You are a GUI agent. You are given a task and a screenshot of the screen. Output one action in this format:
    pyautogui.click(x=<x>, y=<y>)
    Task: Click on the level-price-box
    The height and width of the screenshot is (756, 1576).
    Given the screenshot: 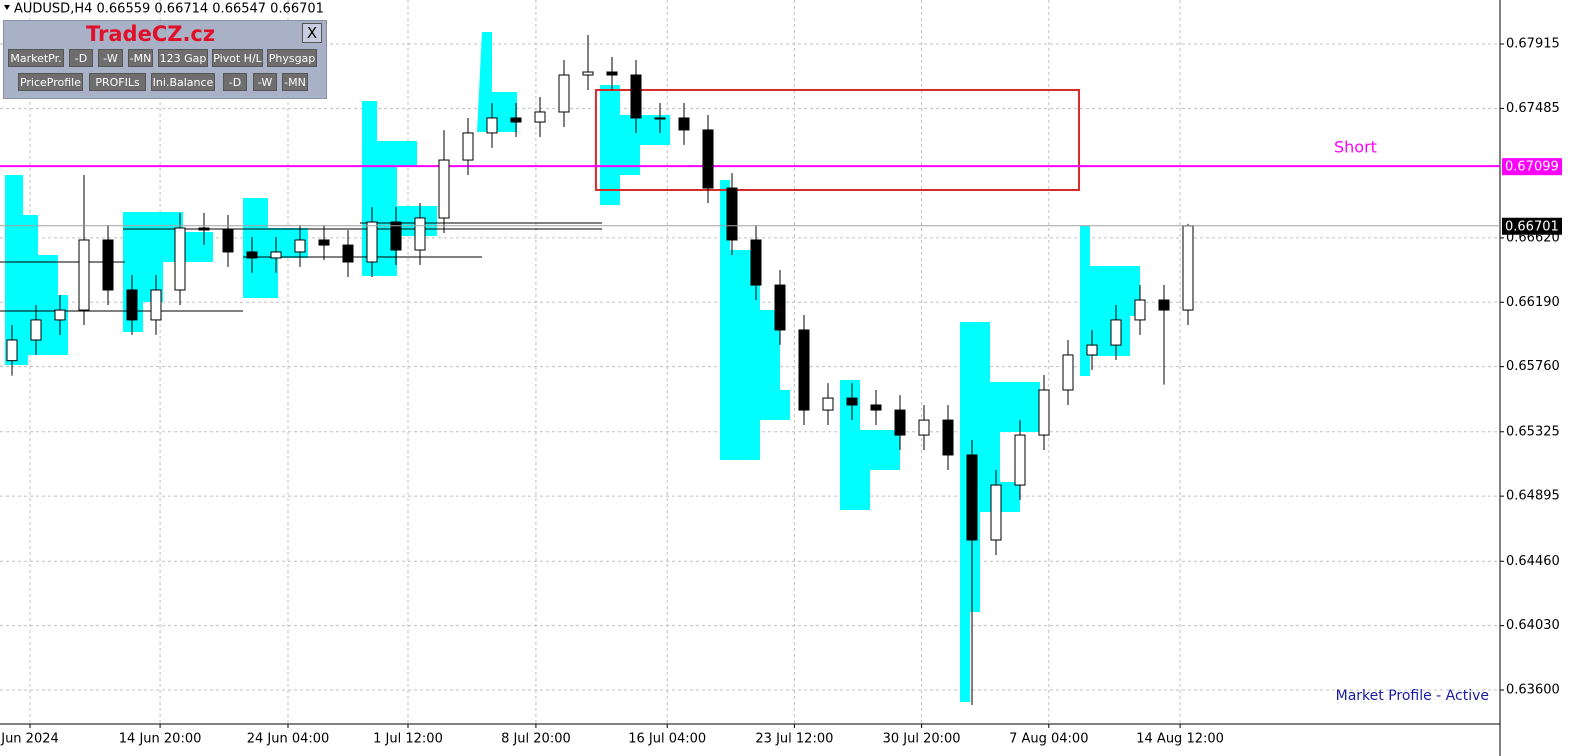 What is the action you would take?
    pyautogui.click(x=1532, y=167)
    